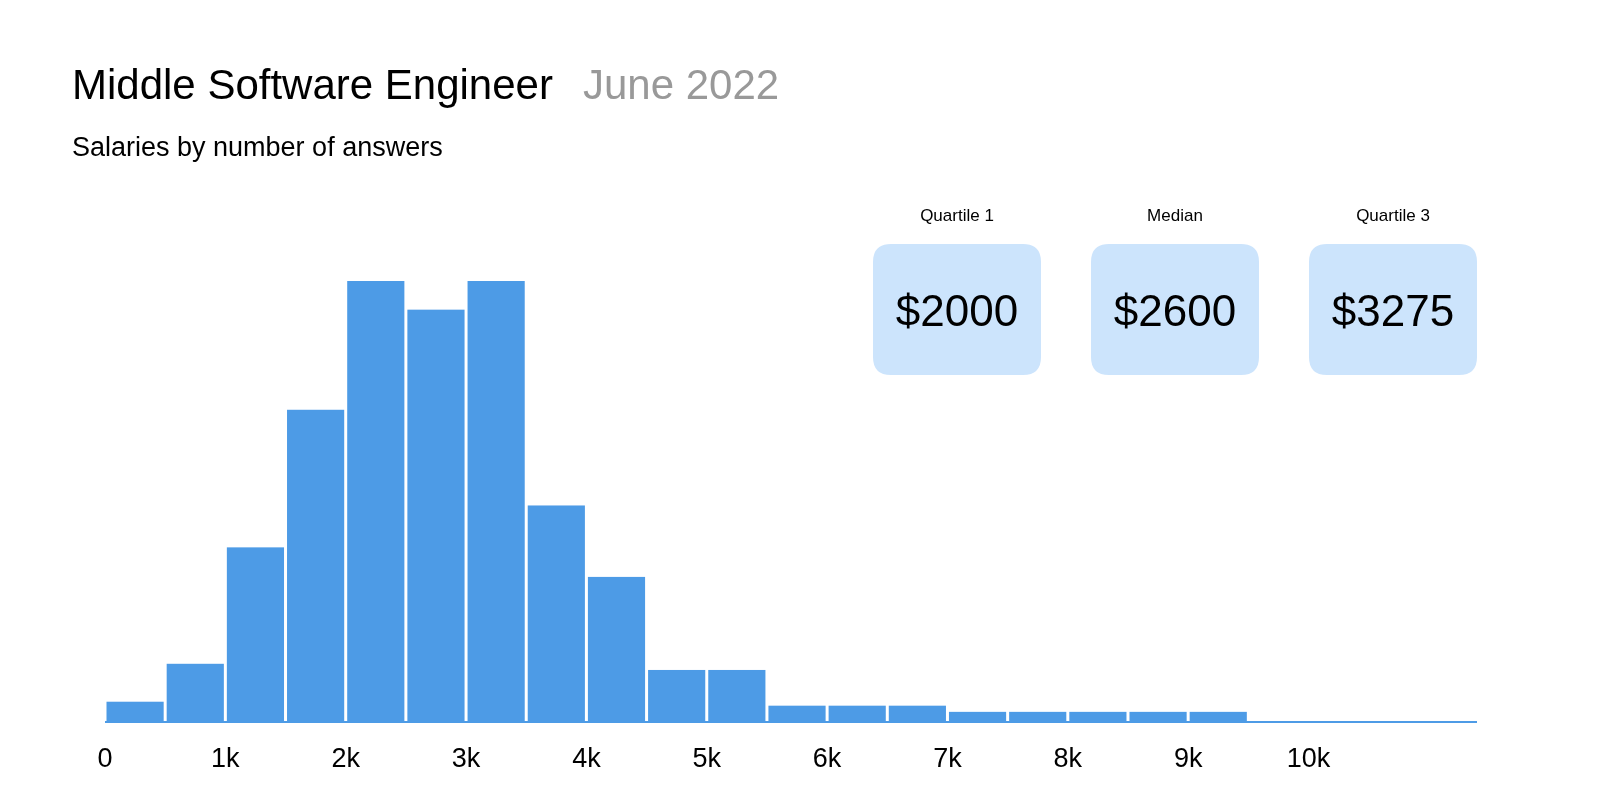  What do you see at coordinates (226, 758) in the screenshot?
I see `x-tick-label: 1k` at bounding box center [226, 758].